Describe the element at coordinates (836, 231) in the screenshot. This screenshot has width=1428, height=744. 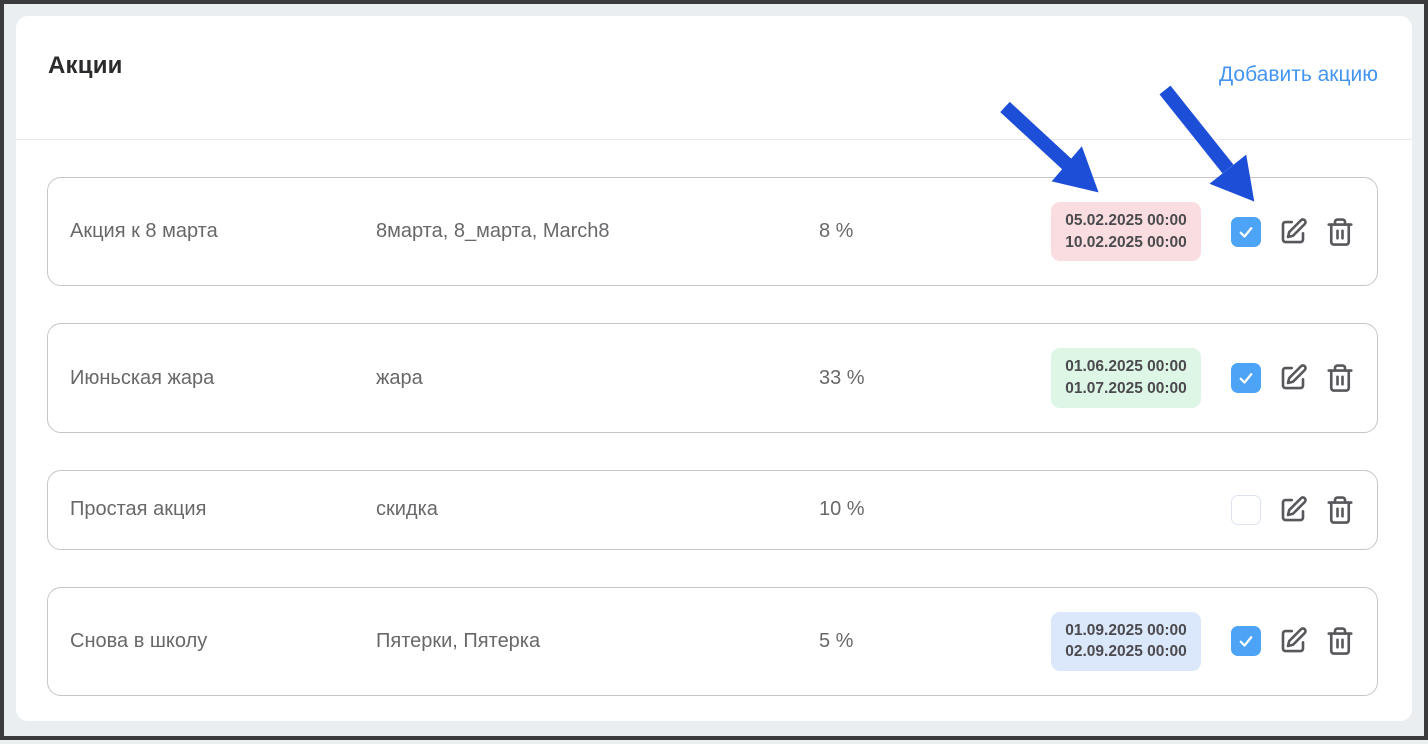
I see `promotion-discount: 8 %` at that location.